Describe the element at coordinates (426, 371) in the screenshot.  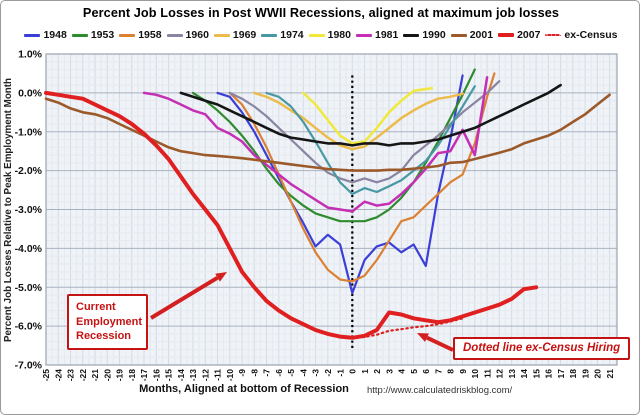
I see `x-tick-label: 6` at that location.